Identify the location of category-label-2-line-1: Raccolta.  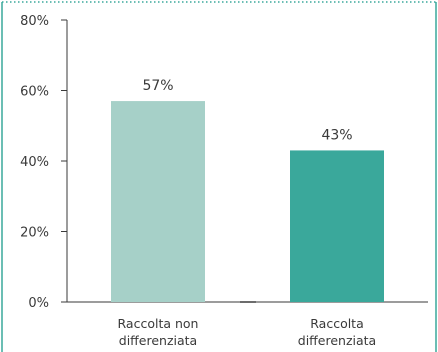
(337, 323).